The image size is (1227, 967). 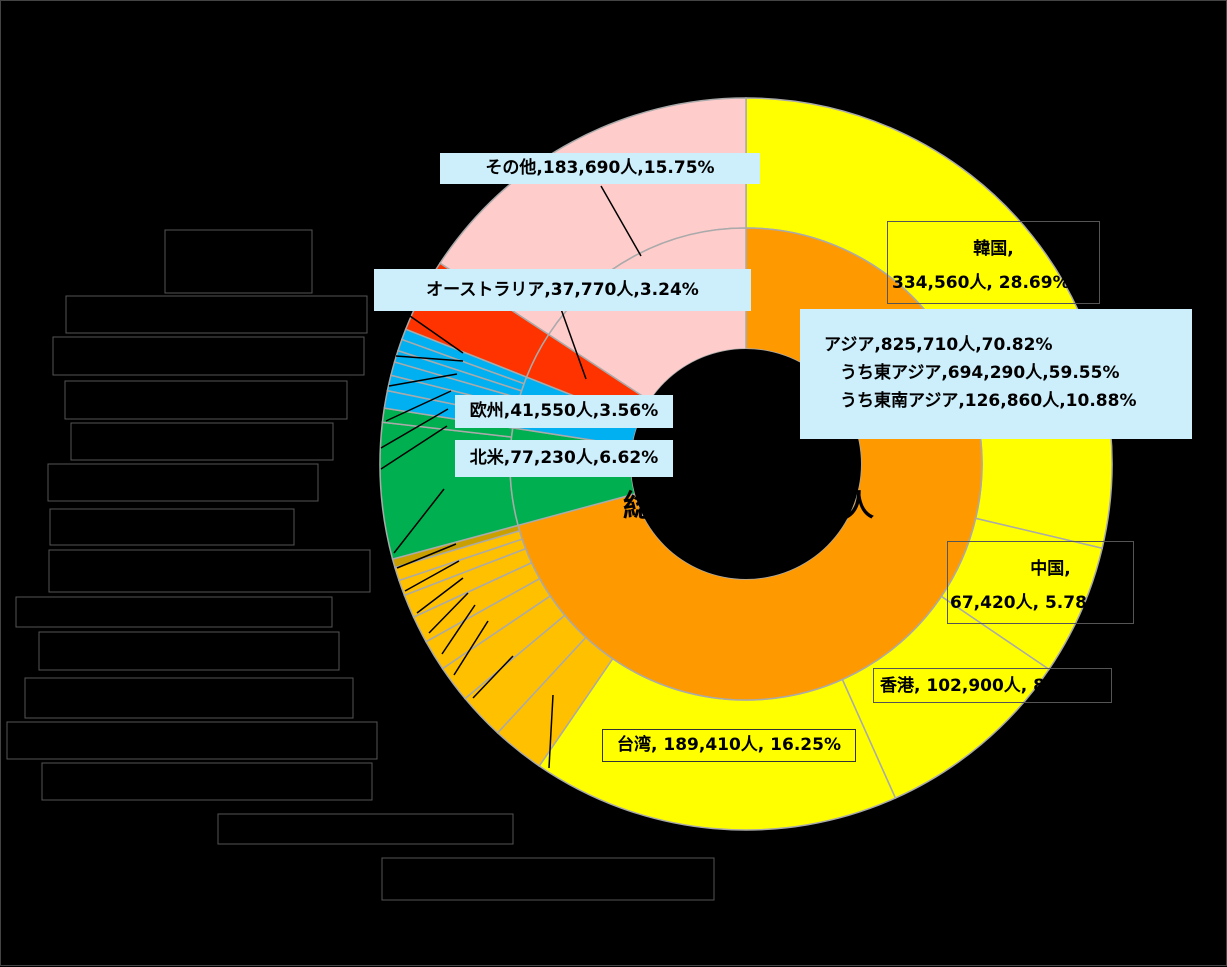 What do you see at coordinates (562, 290) in the screenshot?
I see `label-australia: オーストラリア,37,770人,3.24%` at bounding box center [562, 290].